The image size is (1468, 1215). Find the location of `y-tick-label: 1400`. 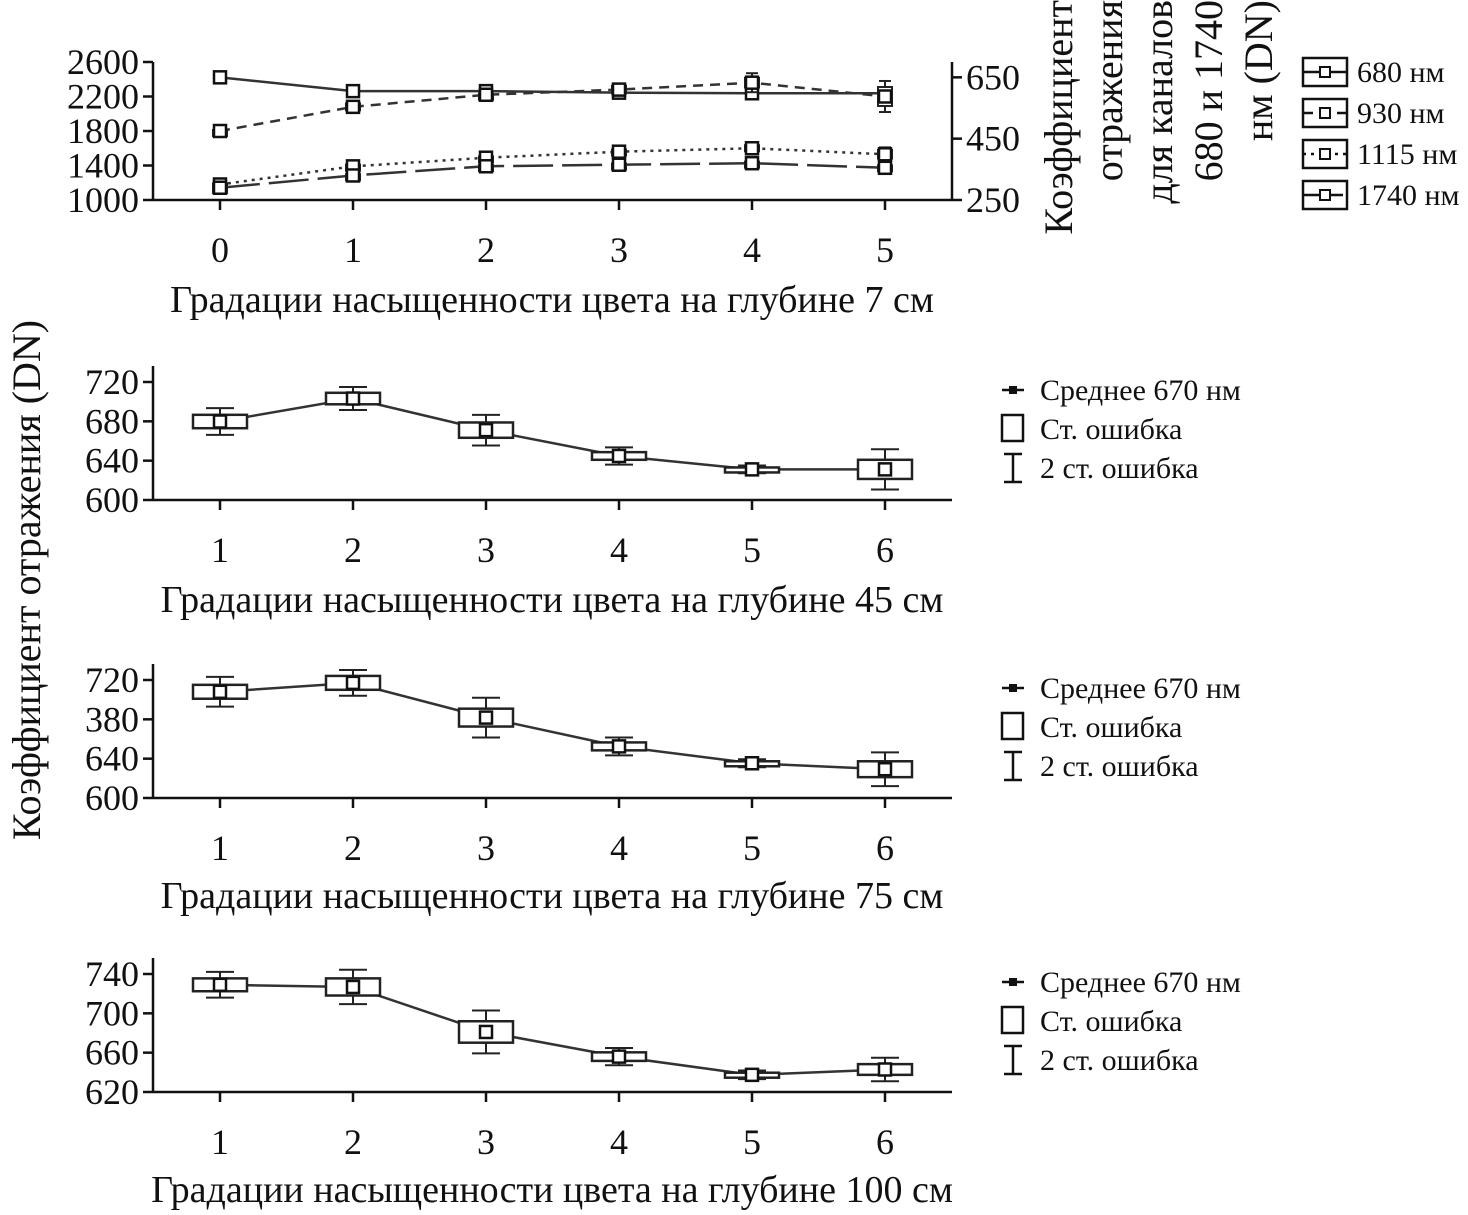

y-tick-label: 1400 is located at coordinates (103, 166).